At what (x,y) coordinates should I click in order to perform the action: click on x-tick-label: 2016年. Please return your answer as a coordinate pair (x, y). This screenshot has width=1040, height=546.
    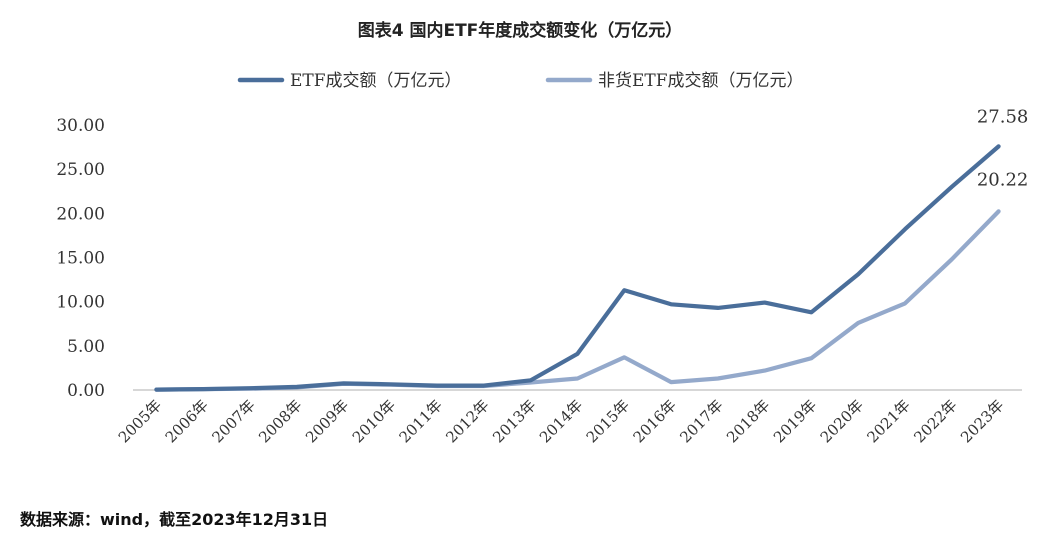
    Looking at the image, I should click on (655, 421).